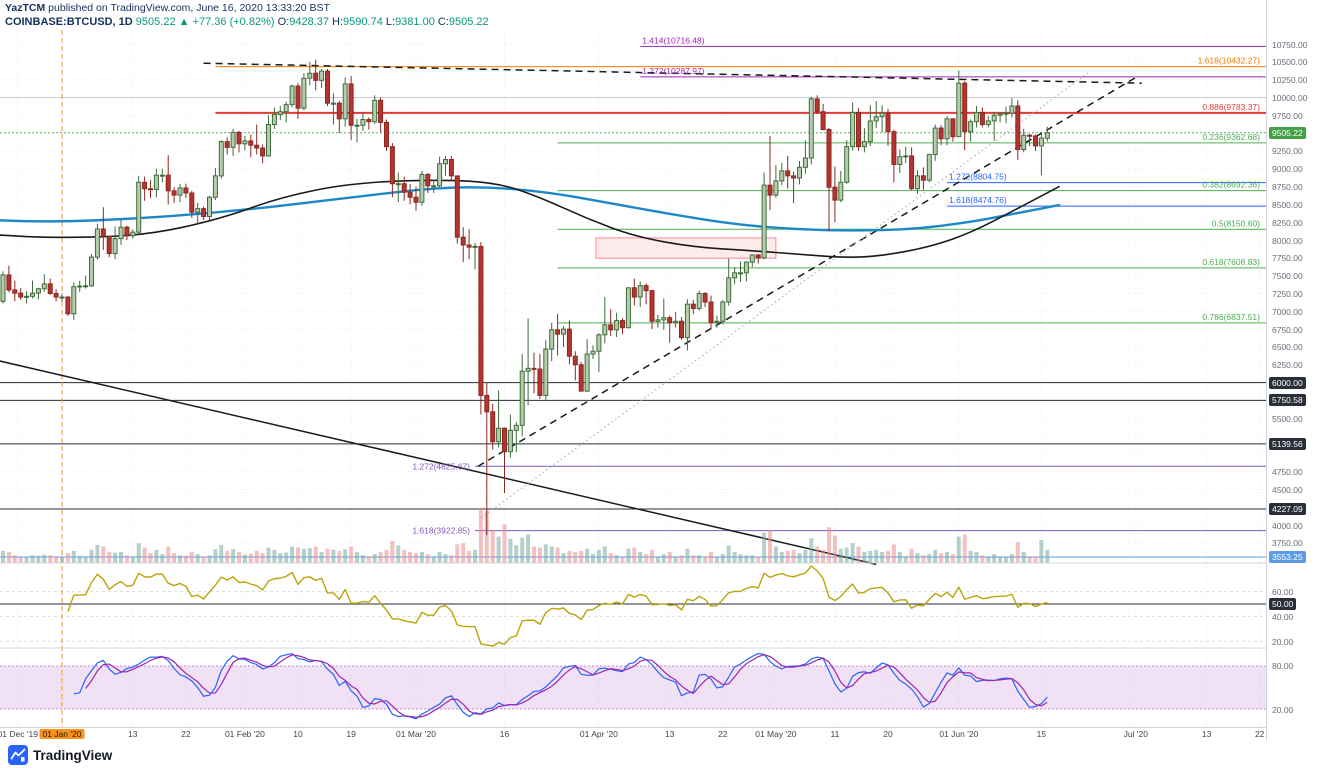  What do you see at coordinates (1283, 666) in the screenshot?
I see `stoch-tick: 80.00` at bounding box center [1283, 666].